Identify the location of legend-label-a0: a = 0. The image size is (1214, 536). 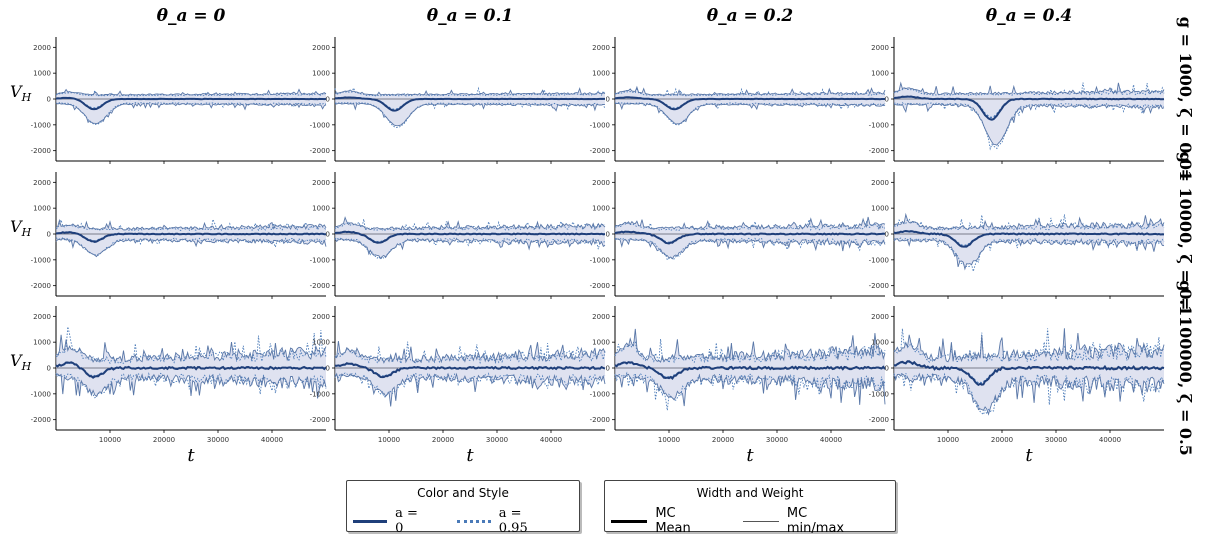
(406, 521).